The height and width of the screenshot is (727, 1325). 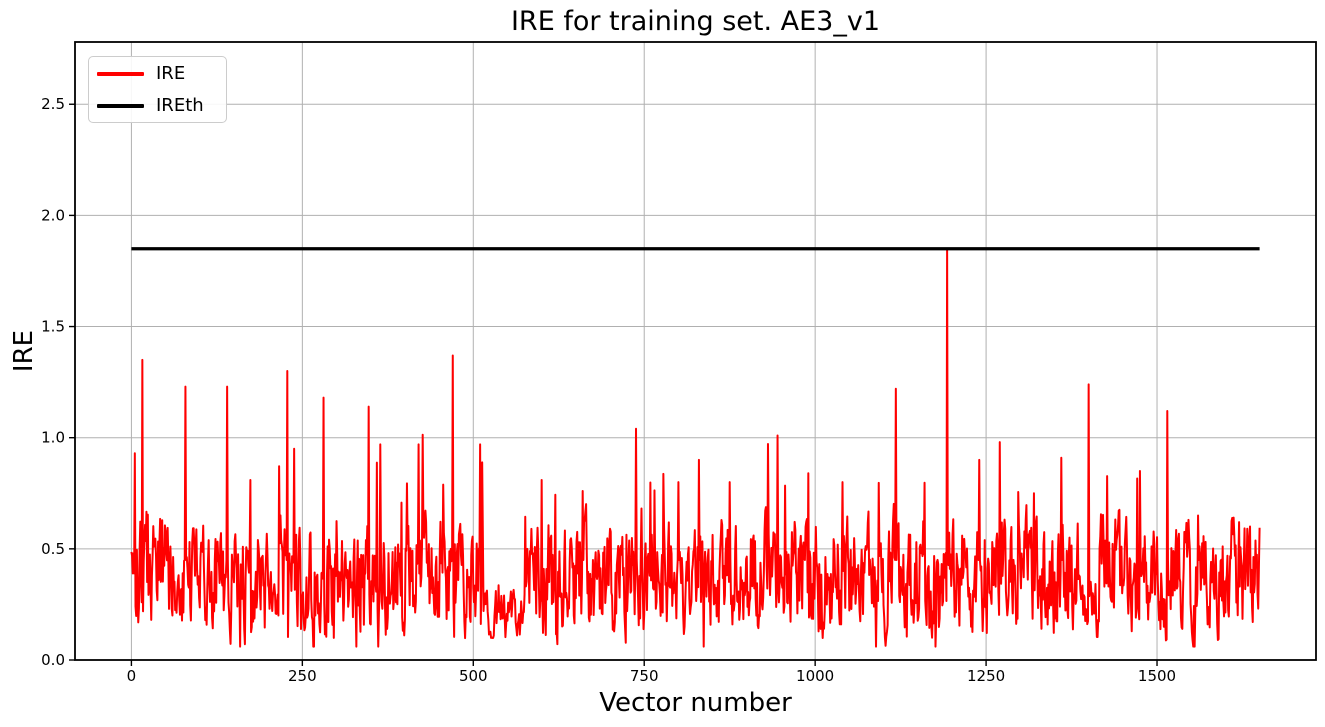 I want to click on y-tick-label: 0.5, so click(x=53, y=549).